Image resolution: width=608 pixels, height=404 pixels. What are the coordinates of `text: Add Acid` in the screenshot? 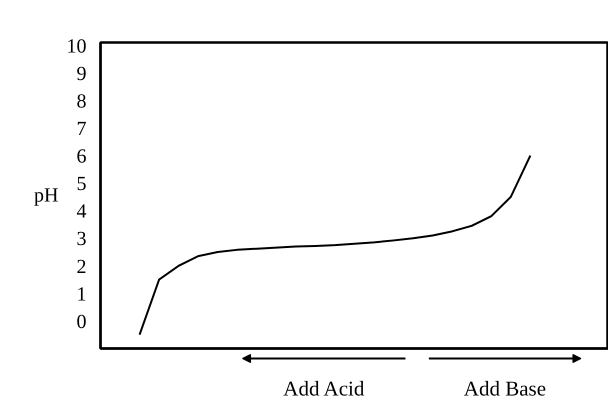 It's located at (324, 388).